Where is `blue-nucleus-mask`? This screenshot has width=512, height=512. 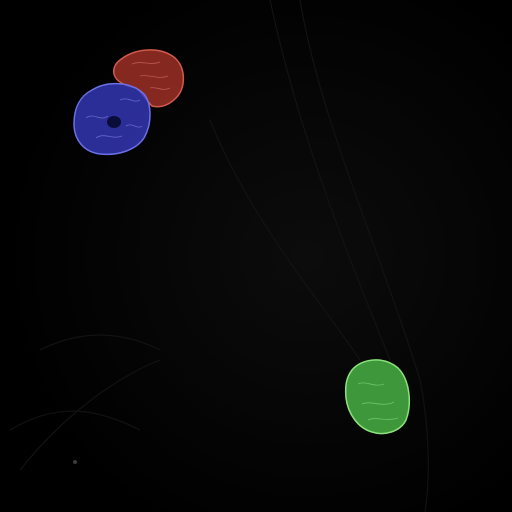 blue-nucleus-mask is located at coordinates (112, 119).